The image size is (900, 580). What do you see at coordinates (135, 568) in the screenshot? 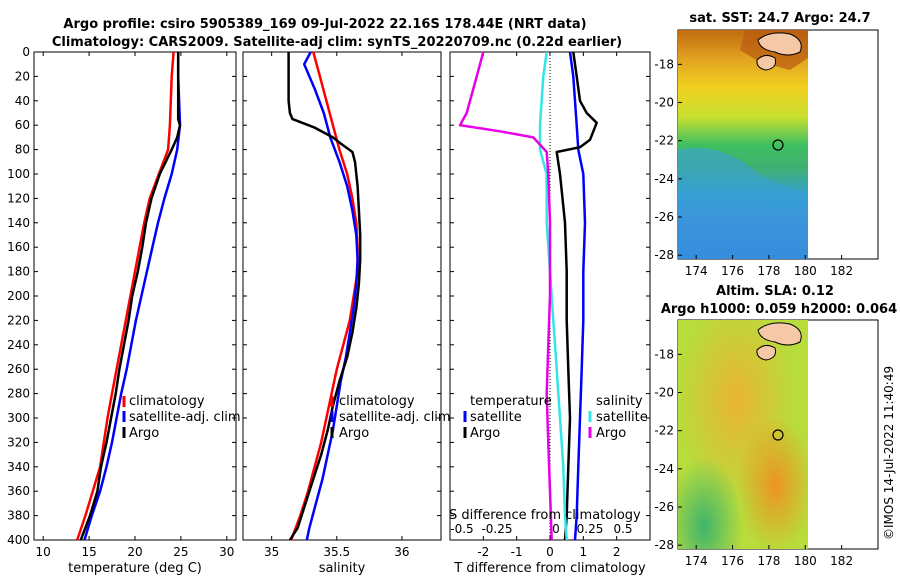
I see `temperature-x-axis-label: temperature (deg C)` at bounding box center [135, 568].